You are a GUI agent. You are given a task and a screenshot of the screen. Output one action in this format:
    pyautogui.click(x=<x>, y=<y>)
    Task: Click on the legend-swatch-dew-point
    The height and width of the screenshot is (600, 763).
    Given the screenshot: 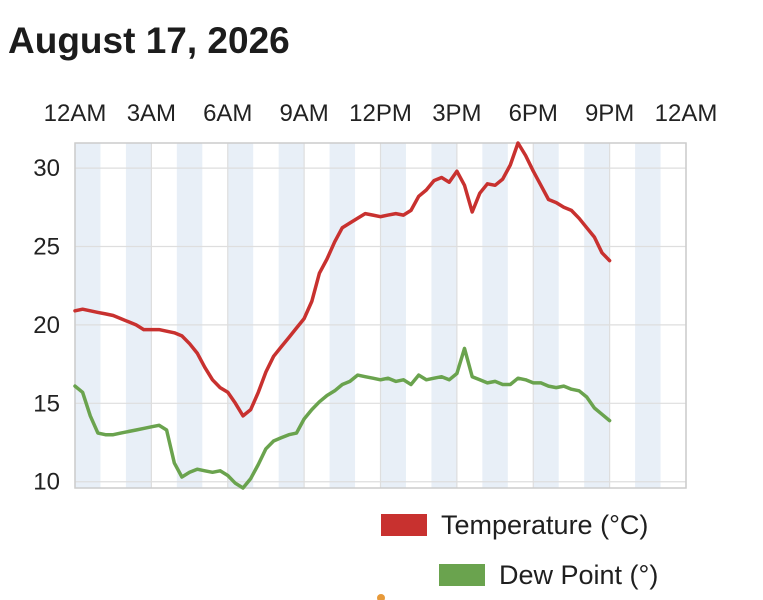 What is the action you would take?
    pyautogui.click(x=462, y=575)
    